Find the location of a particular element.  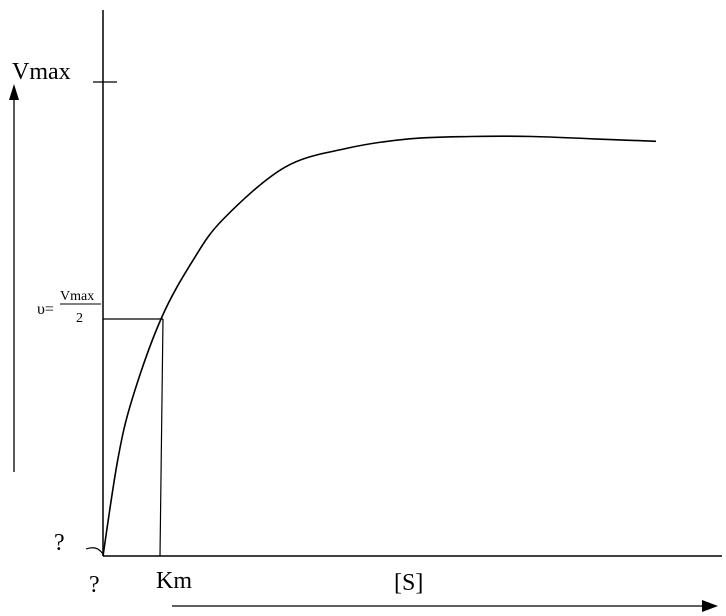

y-origin-label: ? is located at coordinates (59, 543).